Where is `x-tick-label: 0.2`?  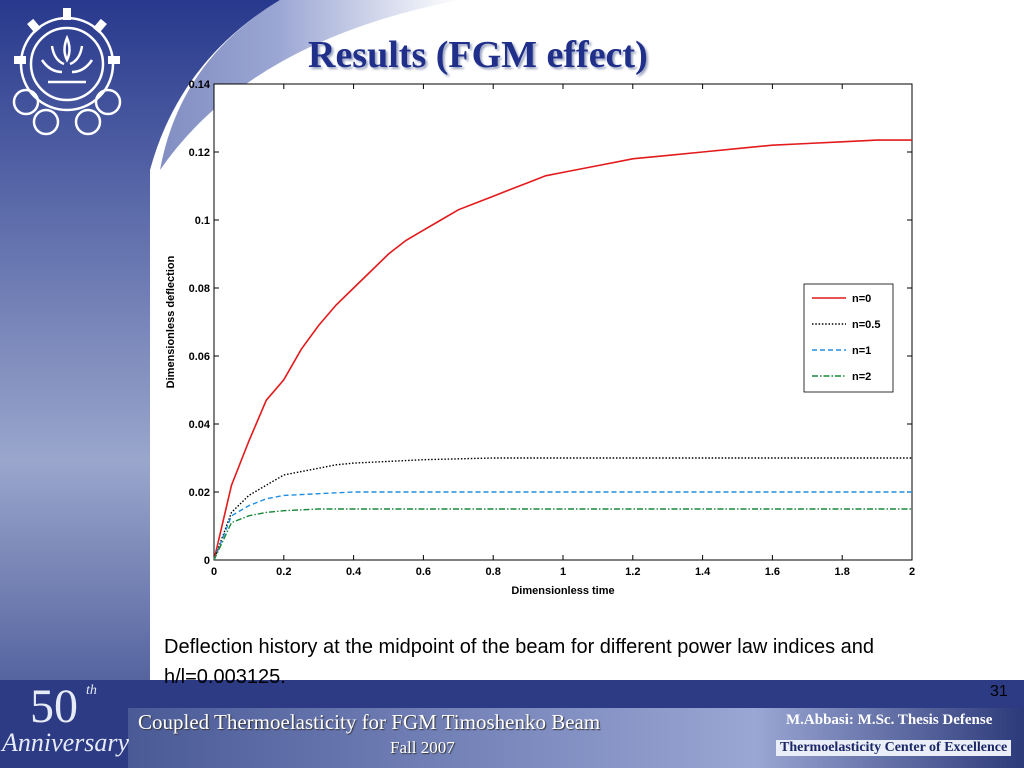 x-tick-label: 0.2 is located at coordinates (283, 572).